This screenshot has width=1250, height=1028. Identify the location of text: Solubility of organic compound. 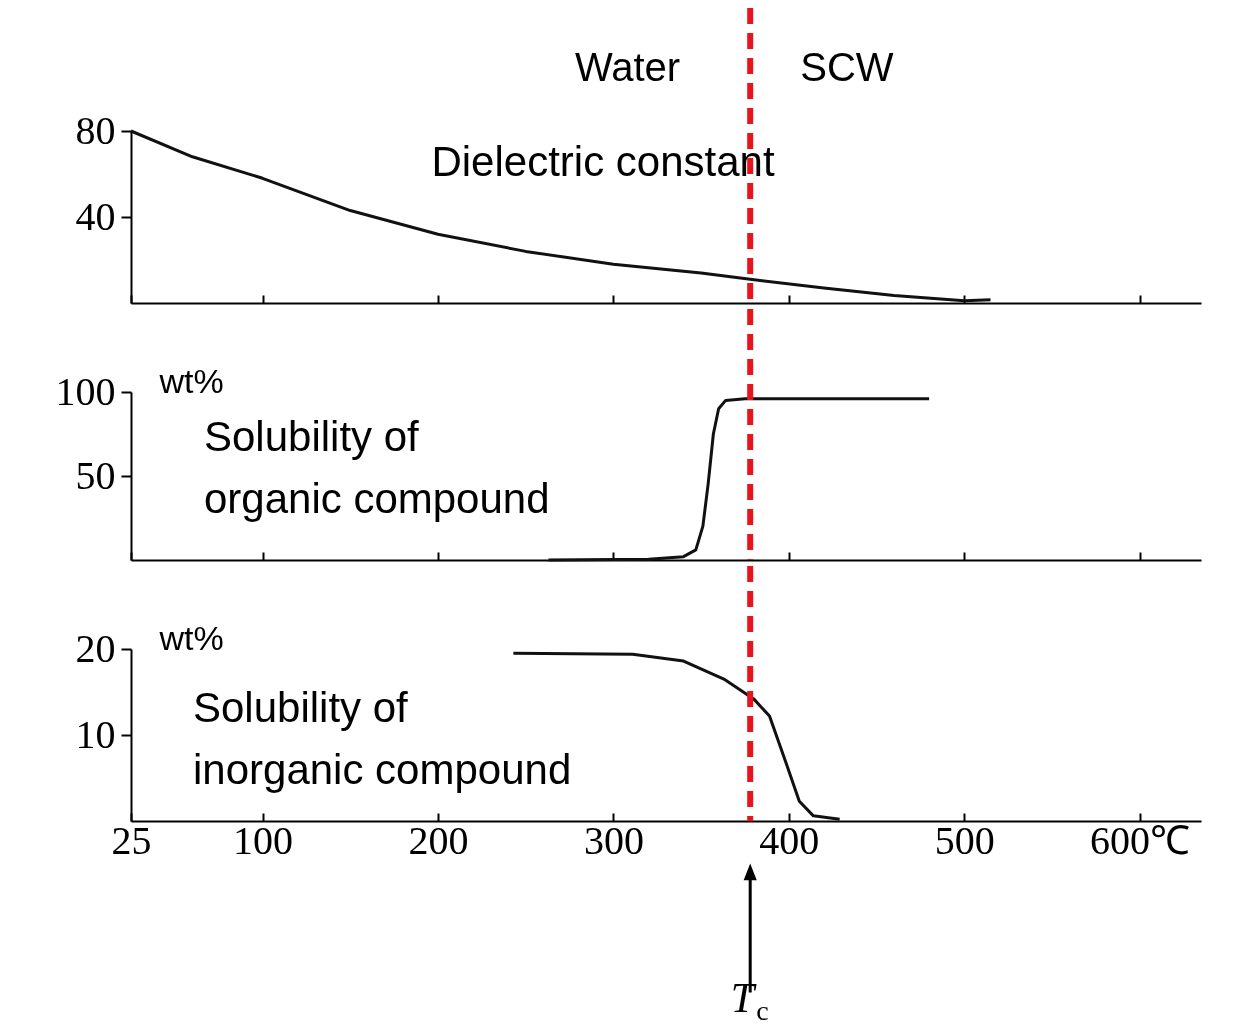
(377, 467).